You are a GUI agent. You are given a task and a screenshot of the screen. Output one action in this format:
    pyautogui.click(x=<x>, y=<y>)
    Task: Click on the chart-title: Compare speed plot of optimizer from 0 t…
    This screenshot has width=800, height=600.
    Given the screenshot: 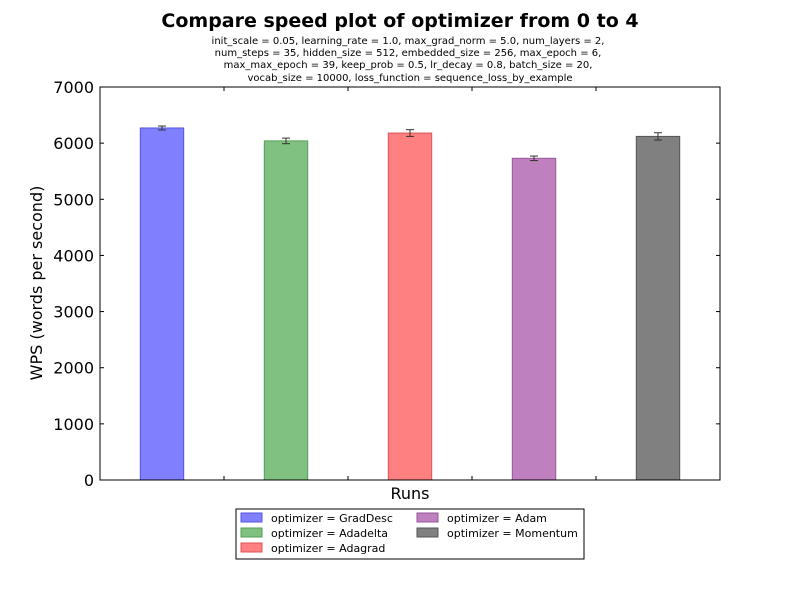 What is the action you would take?
    pyautogui.click(x=399, y=21)
    